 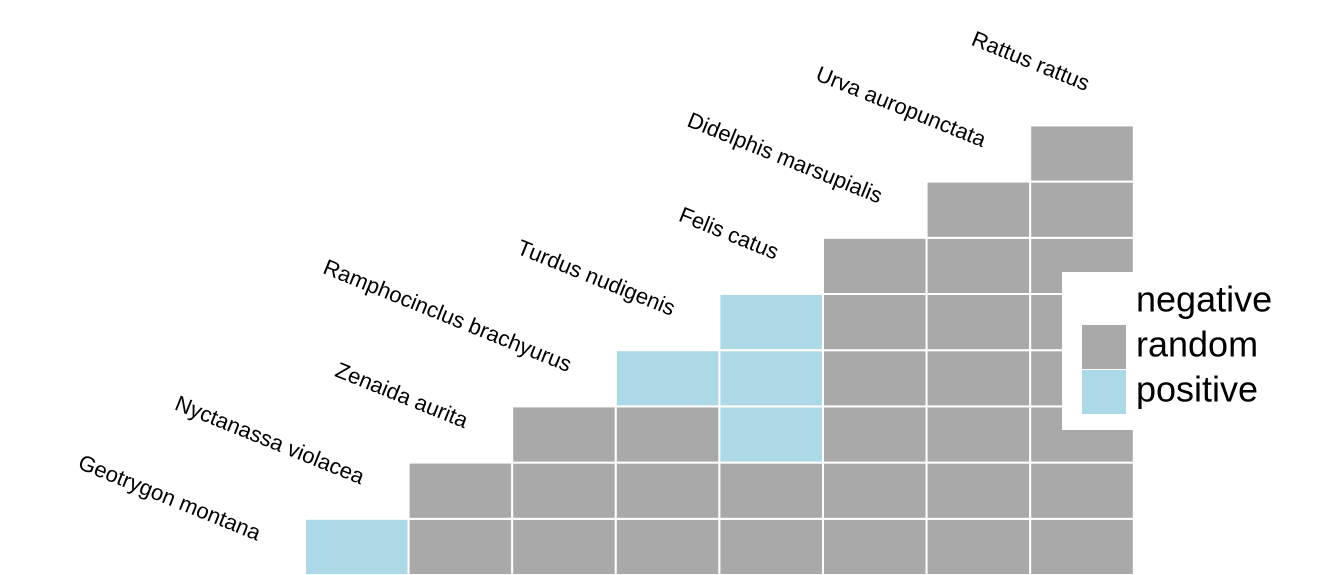 I want to click on species-label: Ramphocinclus brachyurus, so click(x=447, y=315).